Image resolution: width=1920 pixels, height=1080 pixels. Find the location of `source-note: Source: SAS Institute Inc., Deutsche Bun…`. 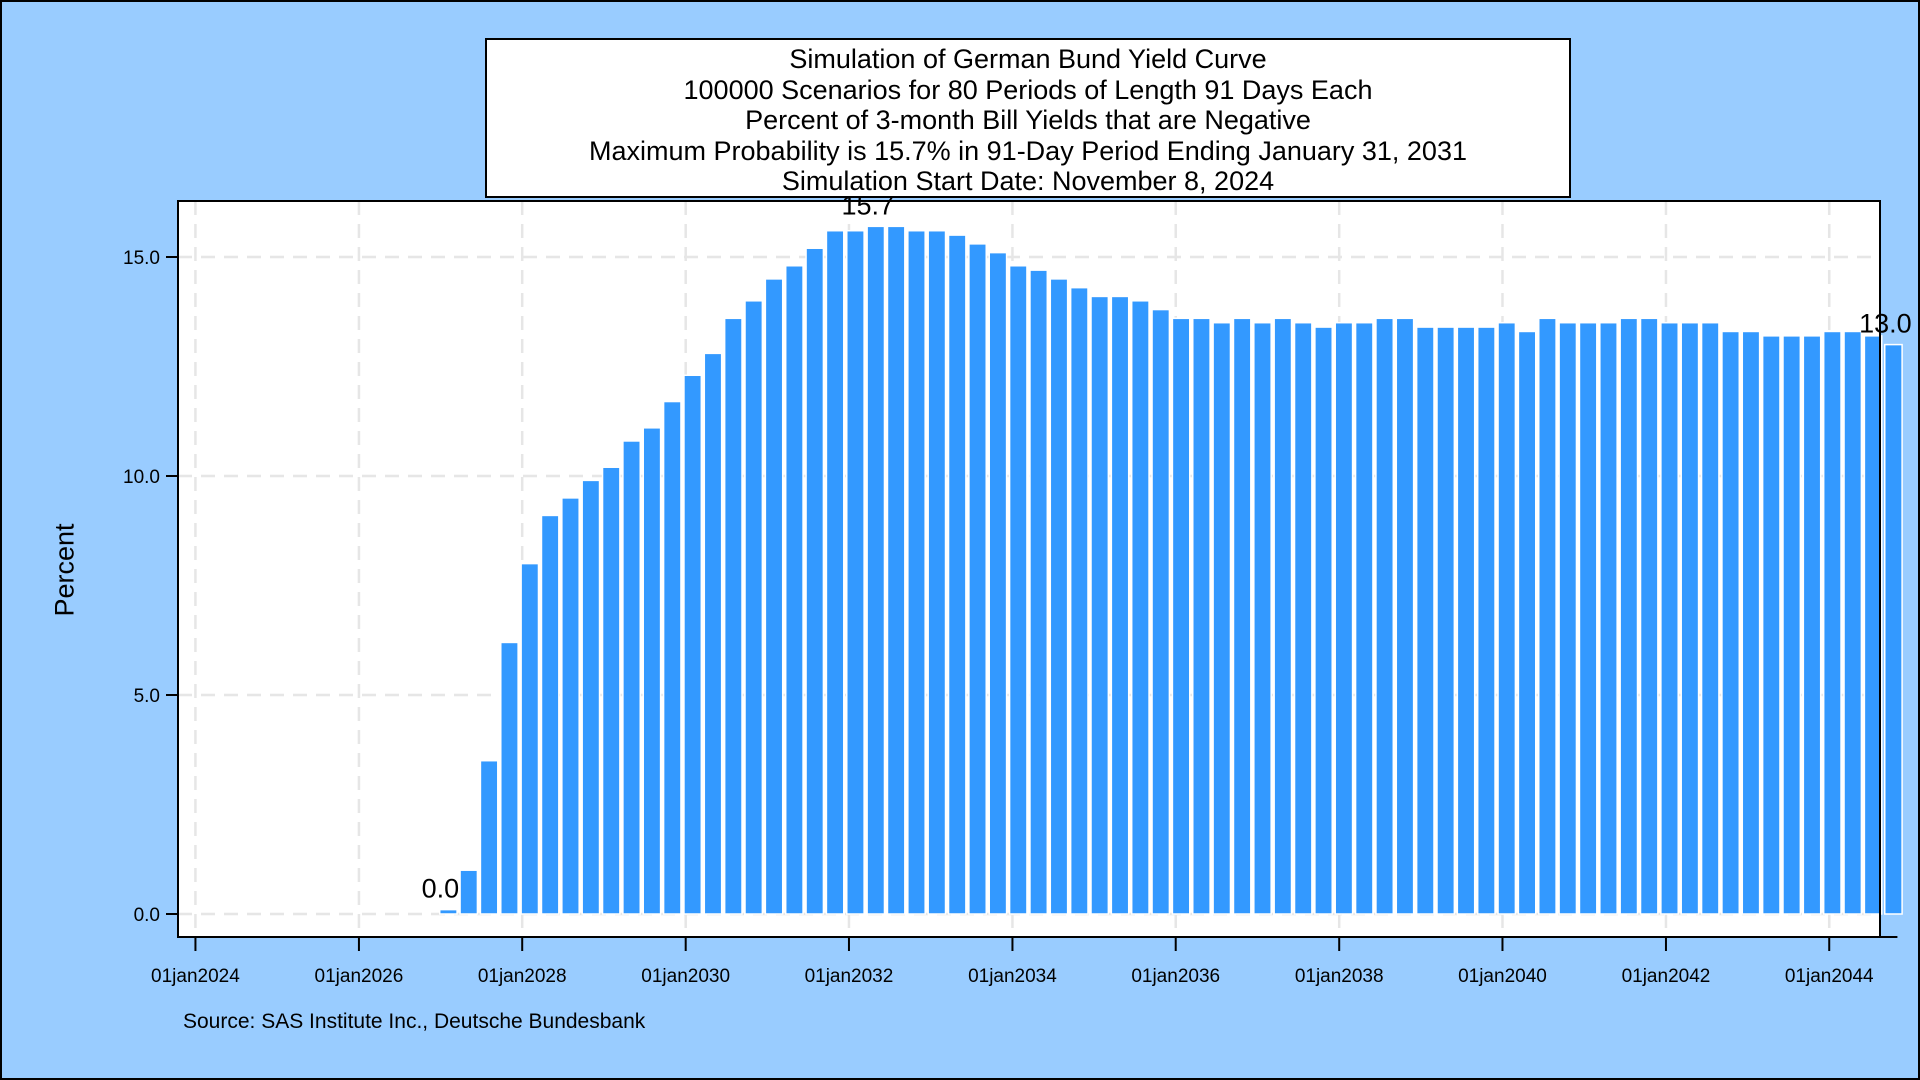

source-note: Source: SAS Institute Inc., Deutsche Bun… is located at coordinates (414, 1021).